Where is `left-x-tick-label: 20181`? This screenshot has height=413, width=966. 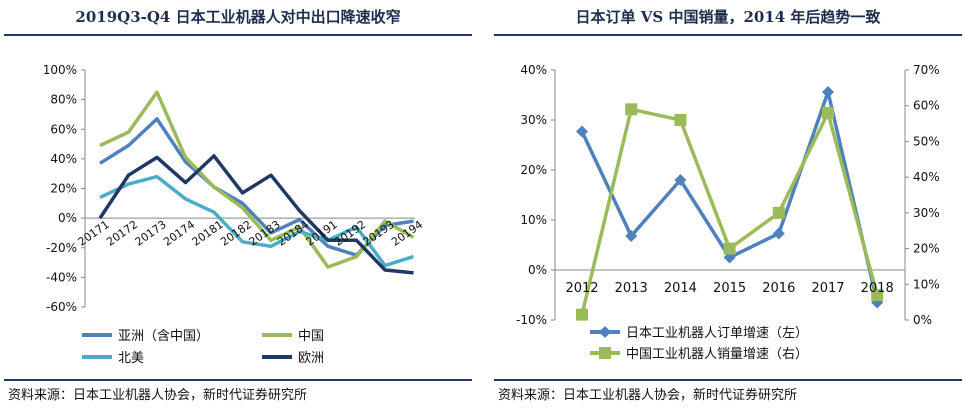
left-x-tick-label: 20181 is located at coordinates (208, 233).